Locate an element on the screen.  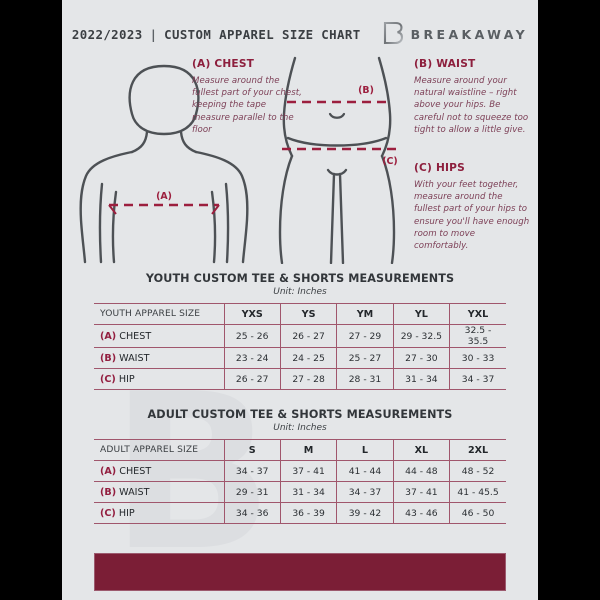
adult-row-label-0: (A) CHEST is located at coordinates (159, 471).